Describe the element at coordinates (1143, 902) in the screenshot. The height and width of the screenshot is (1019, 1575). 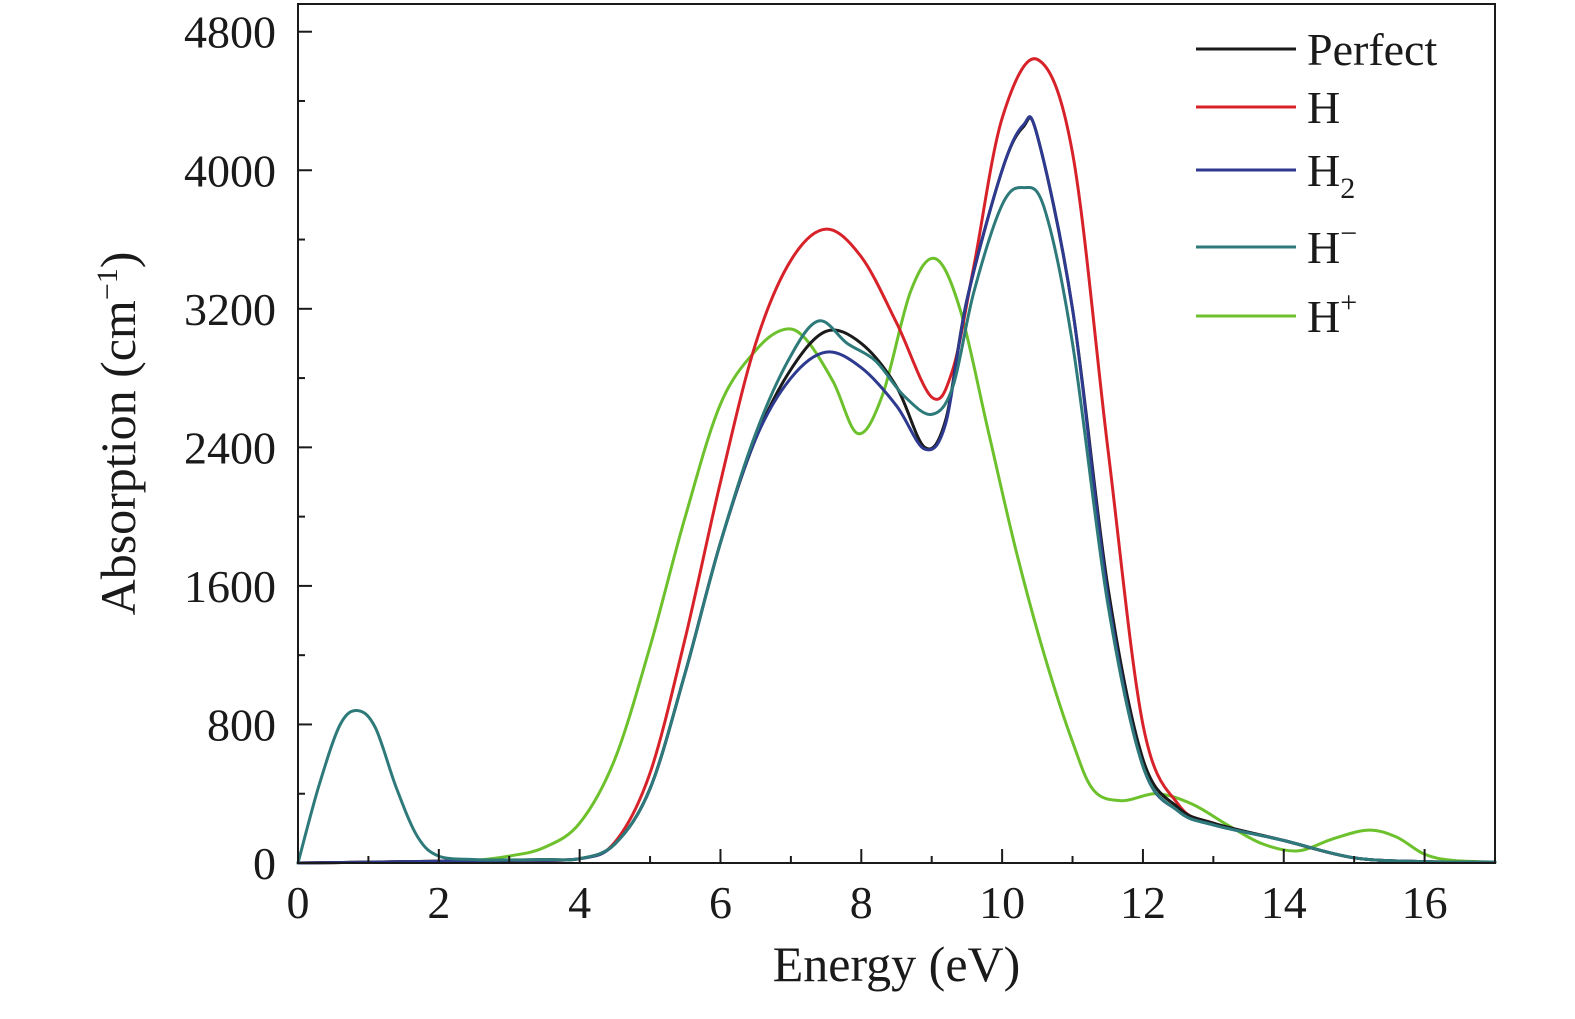
I see `x-tick-label: 12` at that location.